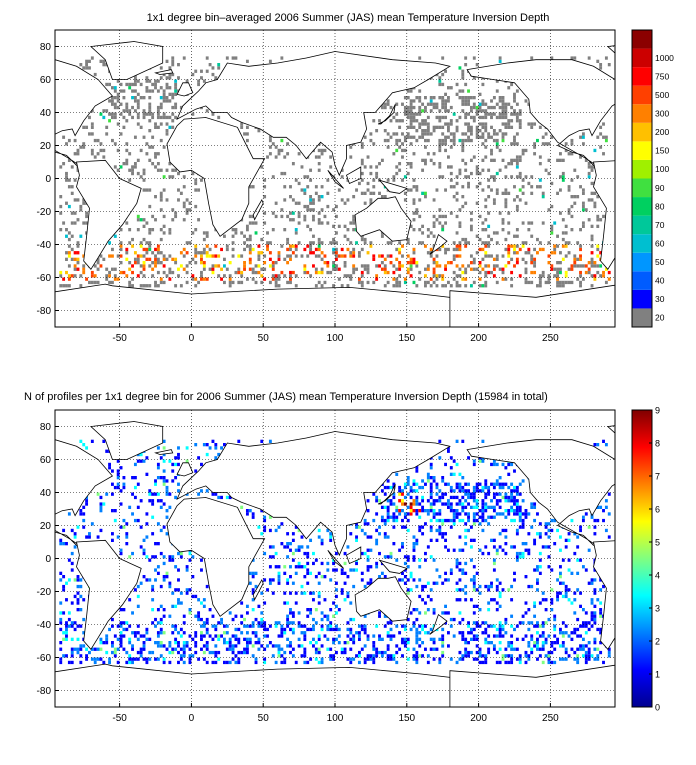  Describe the element at coordinates (46, 113) in the screenshot. I see `y-tick-label: 40` at that location.